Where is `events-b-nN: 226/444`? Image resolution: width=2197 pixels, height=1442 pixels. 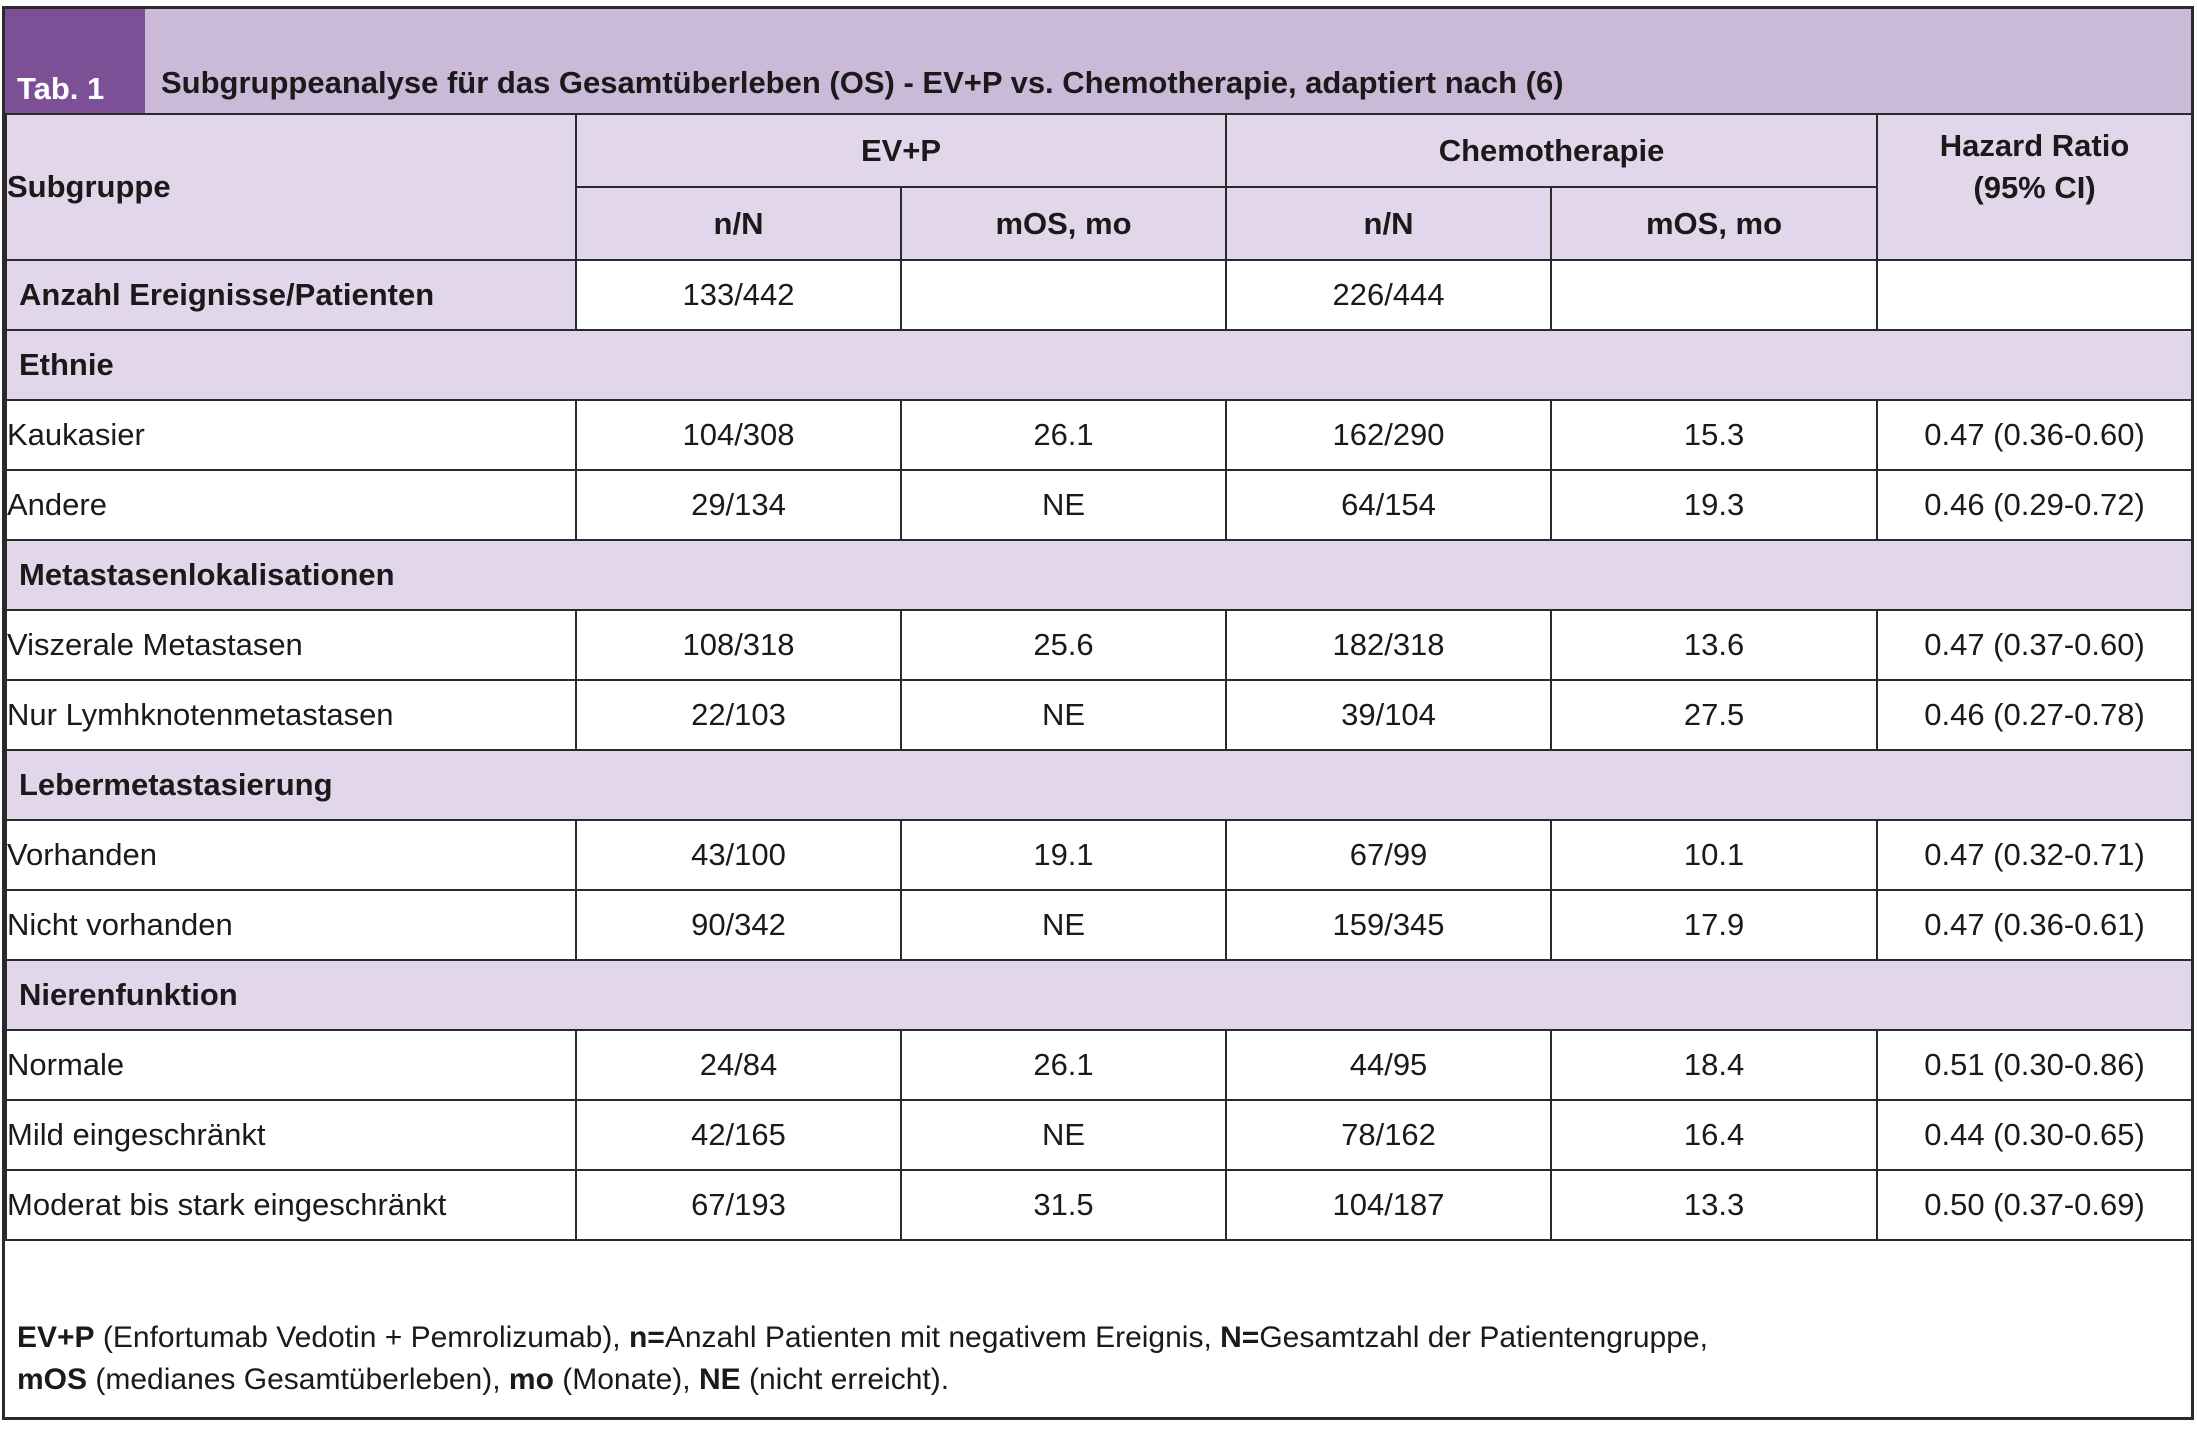
events-b-nN: 226/444 is located at coordinates (1389, 295).